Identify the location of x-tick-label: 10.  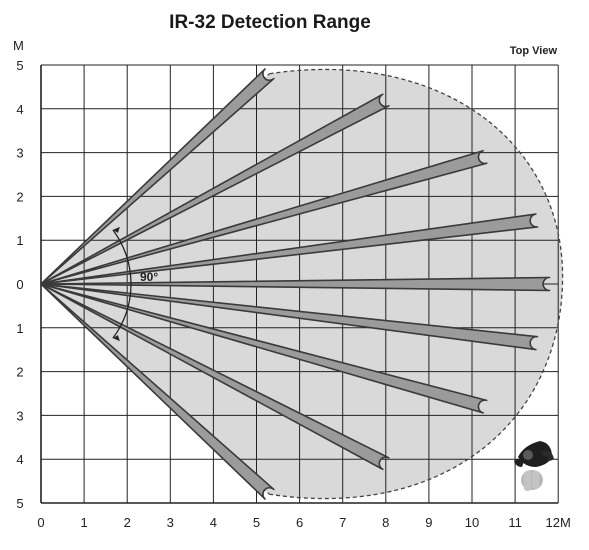
(472, 522).